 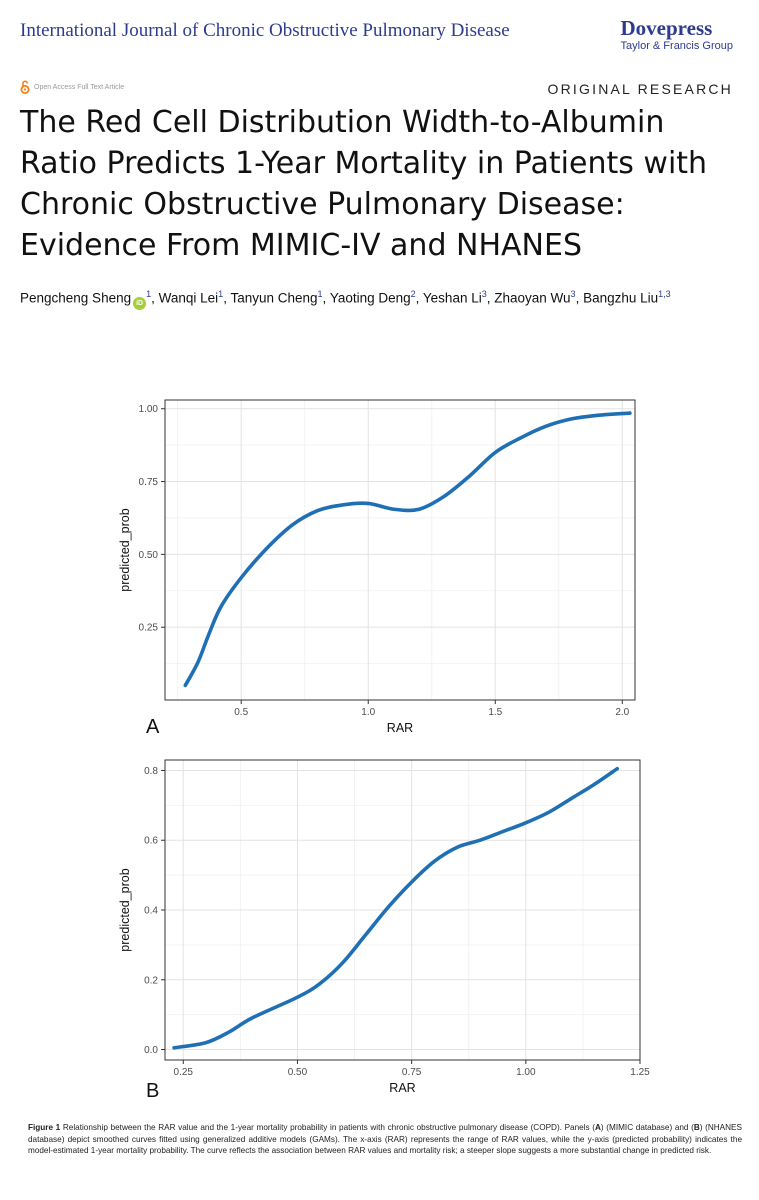 What do you see at coordinates (413, 294) in the screenshot?
I see `author-affiliation: 2` at bounding box center [413, 294].